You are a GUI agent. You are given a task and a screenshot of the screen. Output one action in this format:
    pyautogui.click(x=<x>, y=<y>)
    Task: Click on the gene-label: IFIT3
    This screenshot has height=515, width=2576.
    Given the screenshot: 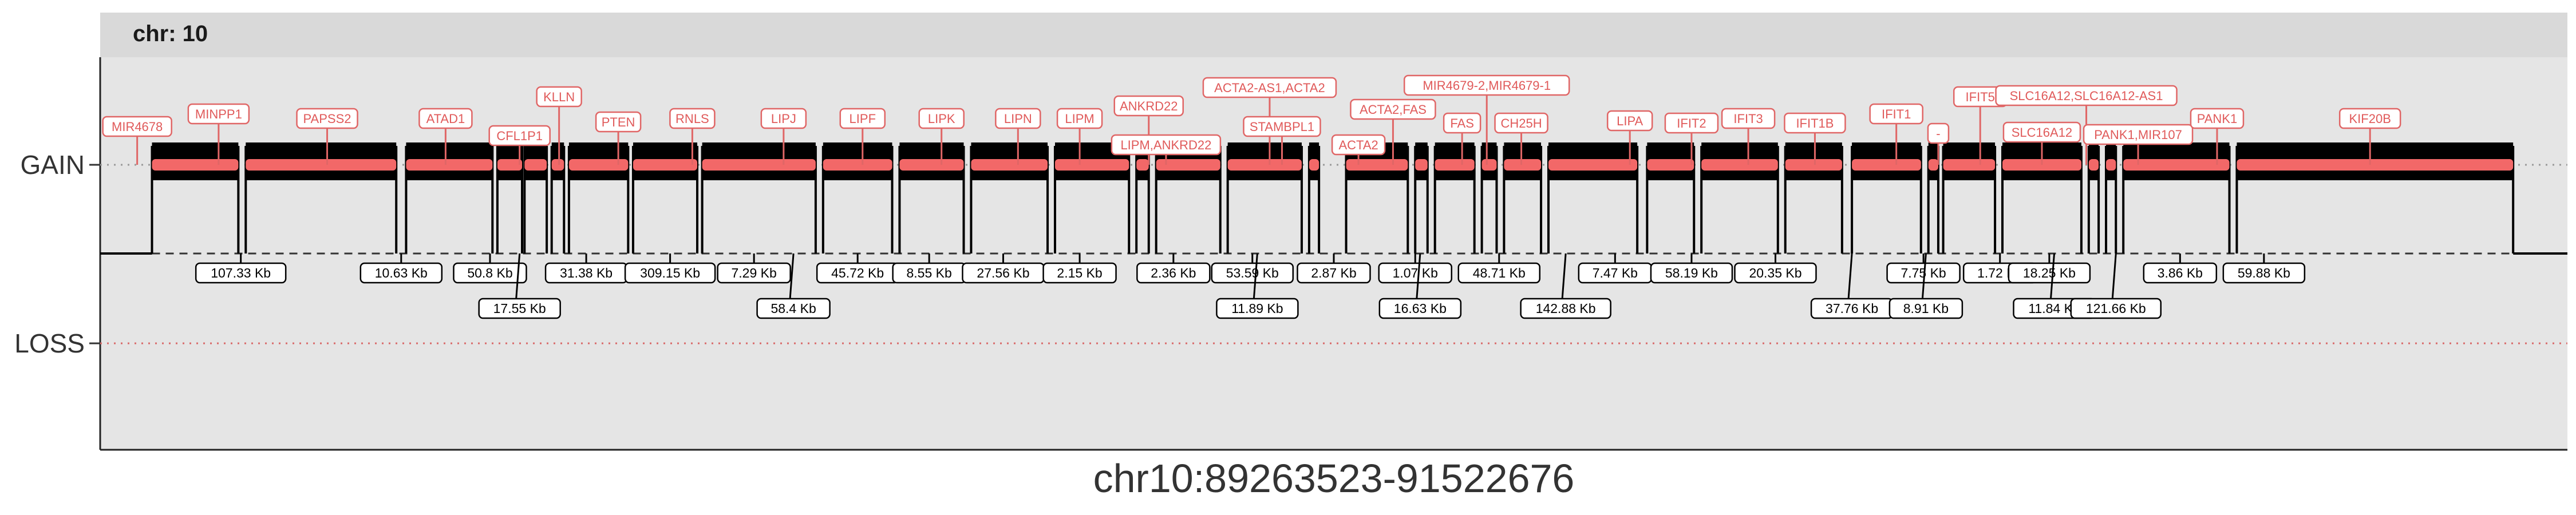 What is the action you would take?
    pyautogui.click(x=1748, y=119)
    